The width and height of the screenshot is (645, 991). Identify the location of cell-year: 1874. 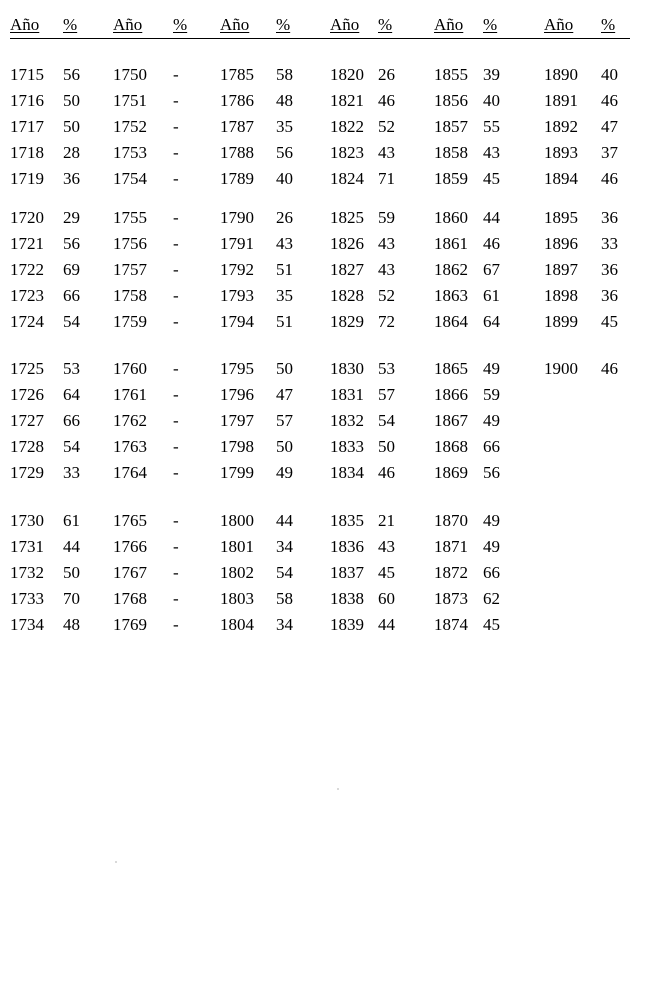
(451, 624).